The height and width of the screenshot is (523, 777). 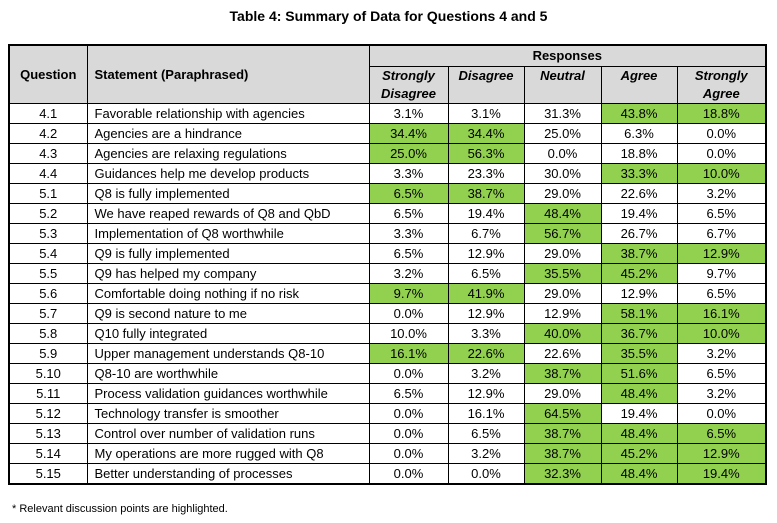 I want to click on cell-neutral: 56.7%, so click(x=562, y=233).